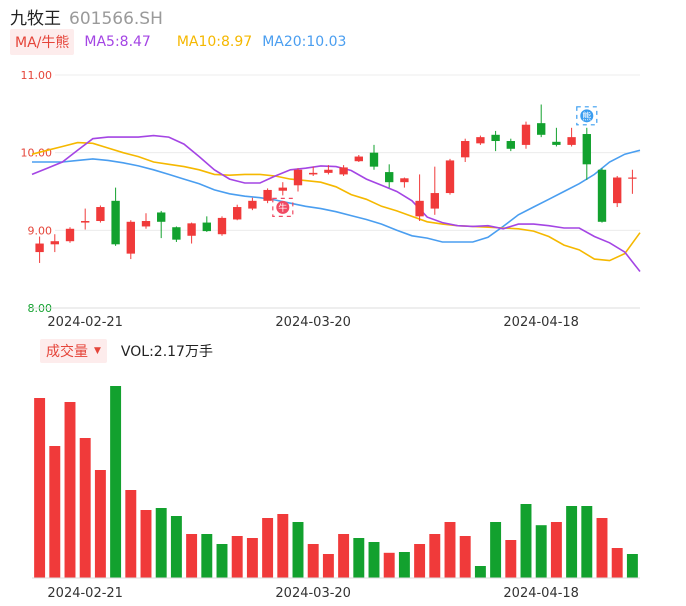  I want to click on stock-header: 九牧王 601566.SH, so click(86, 16).